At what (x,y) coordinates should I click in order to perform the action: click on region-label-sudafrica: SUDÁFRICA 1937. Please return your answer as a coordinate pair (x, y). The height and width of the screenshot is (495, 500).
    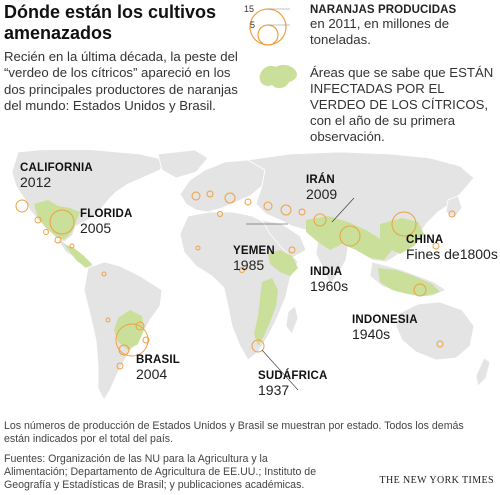
    Looking at the image, I should click on (293, 384).